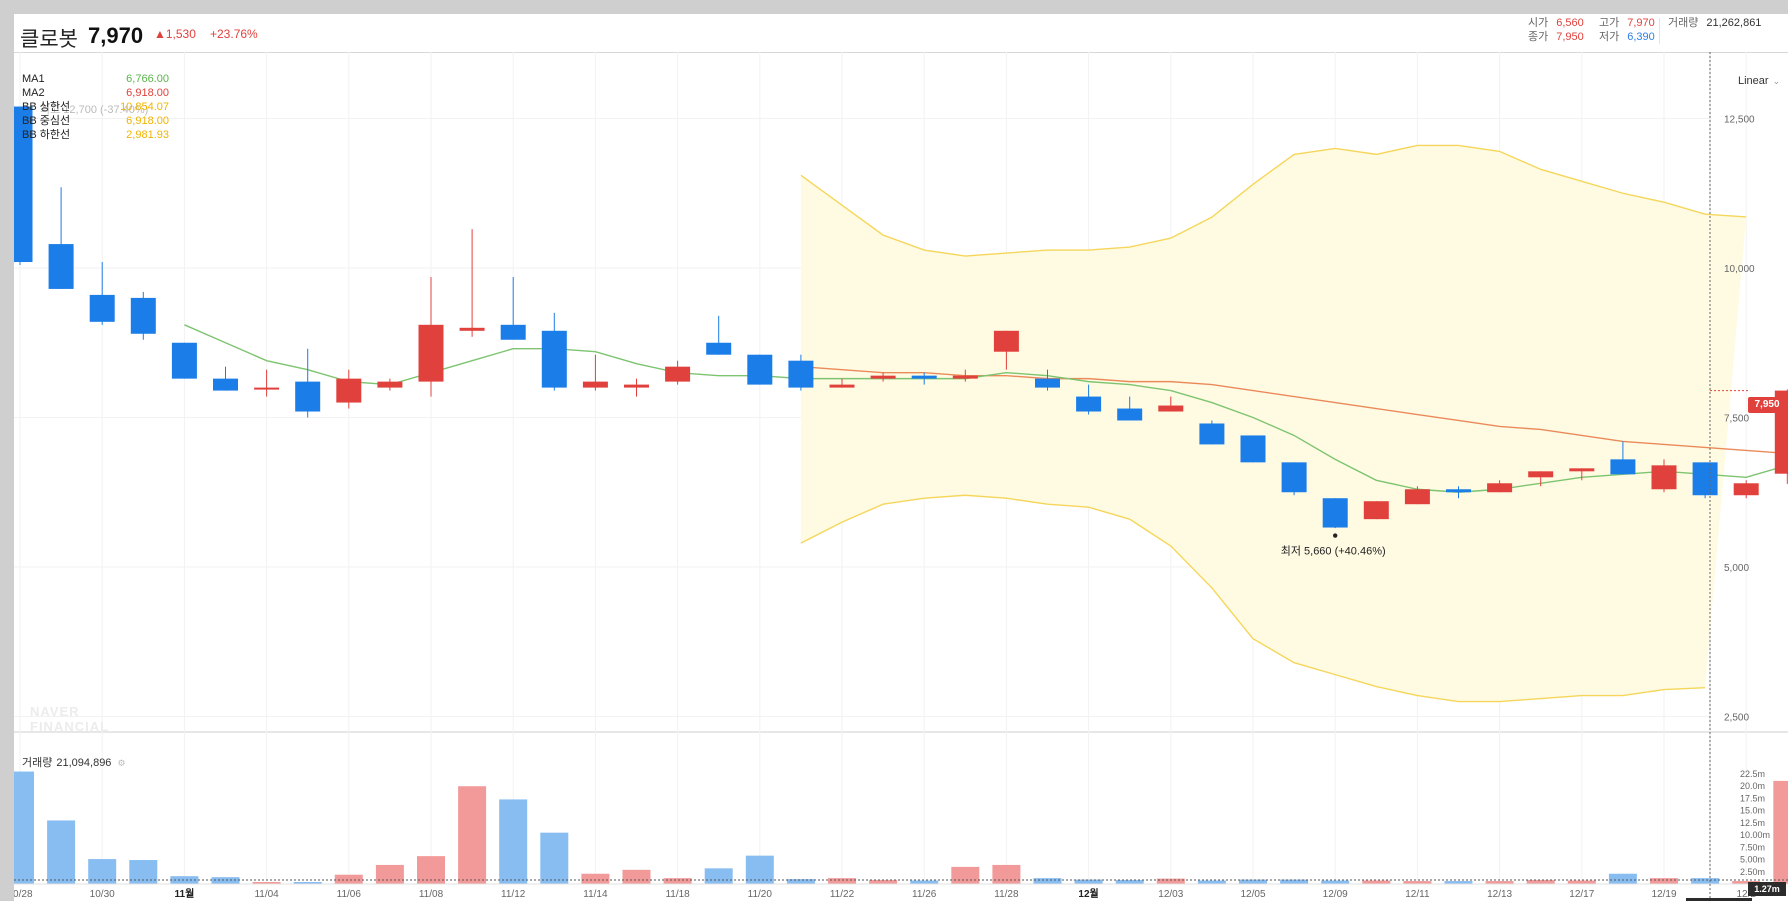  I want to click on legend-value: 10,854.07, so click(144, 107).